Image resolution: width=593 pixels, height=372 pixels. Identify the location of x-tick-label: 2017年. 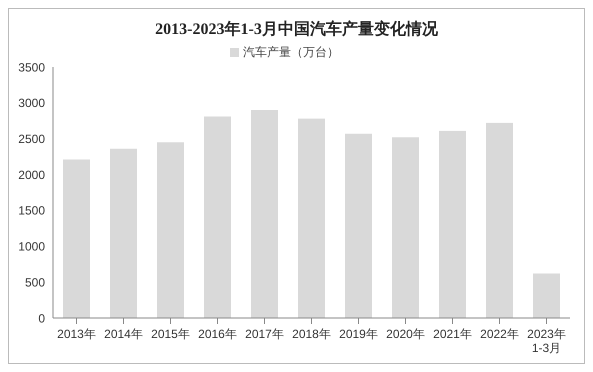
(264, 334).